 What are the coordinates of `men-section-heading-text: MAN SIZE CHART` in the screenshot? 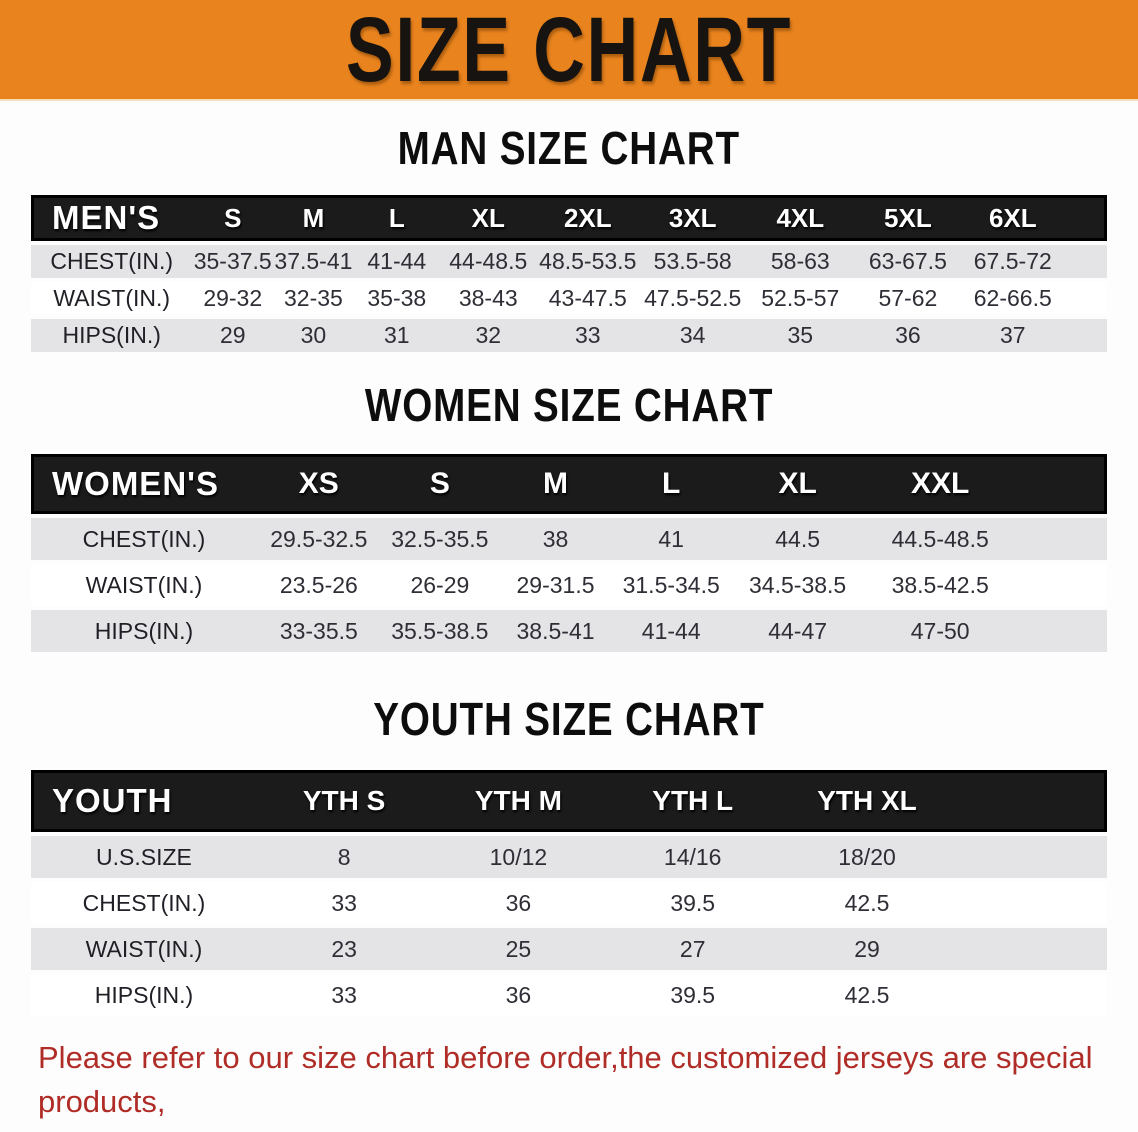 It's located at (569, 148).